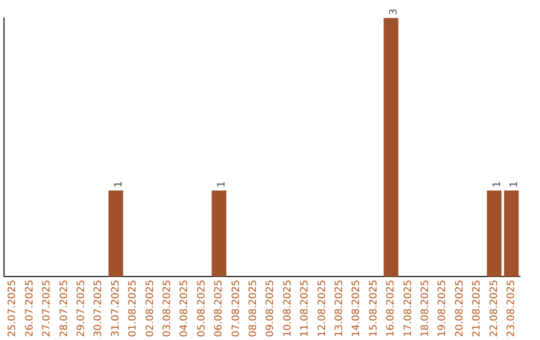 The height and width of the screenshot is (340, 540). Describe the element at coordinates (81, 309) in the screenshot. I see `x-tick-label: 29.07.2025` at that location.